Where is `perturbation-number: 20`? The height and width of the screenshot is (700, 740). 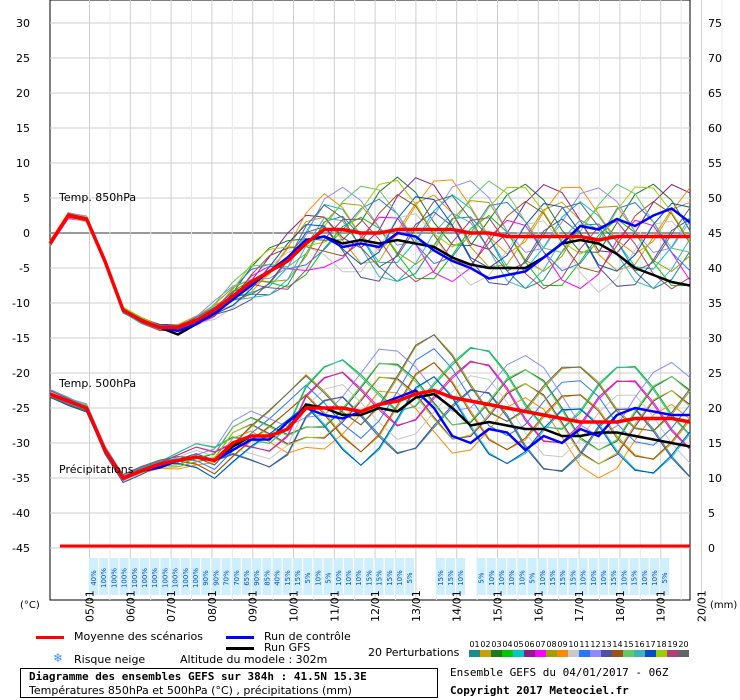 perturbation-number: 20 is located at coordinates (683, 644).